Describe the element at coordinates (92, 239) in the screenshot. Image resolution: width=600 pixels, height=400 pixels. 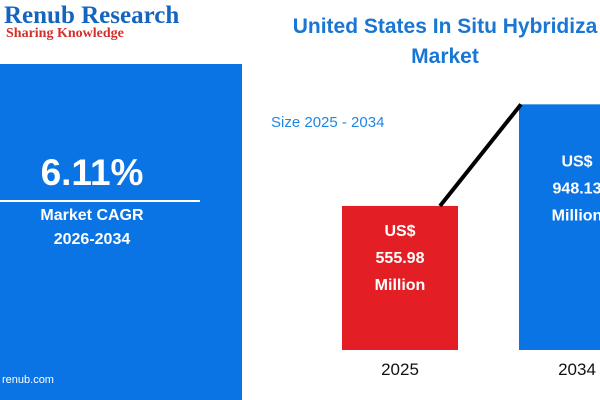
I see `cagr-period: 2026-2034` at that location.